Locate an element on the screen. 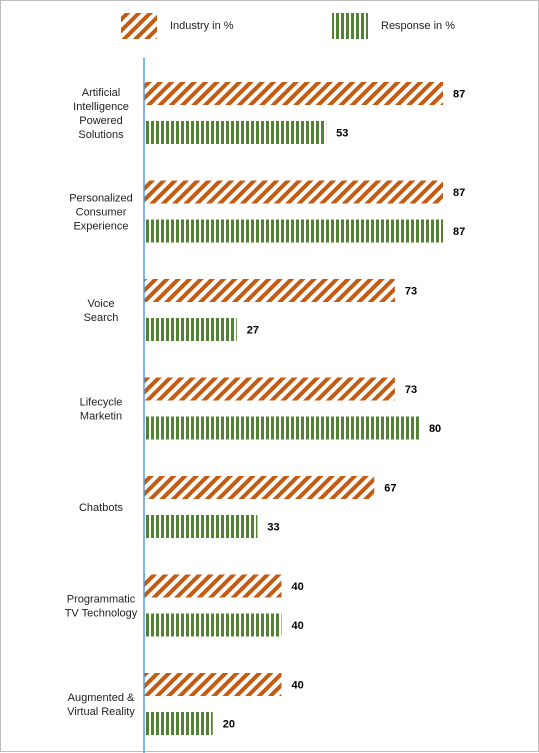 The image size is (539, 753). category-label-5: Programmatic TV Technology is located at coordinates (101, 607).